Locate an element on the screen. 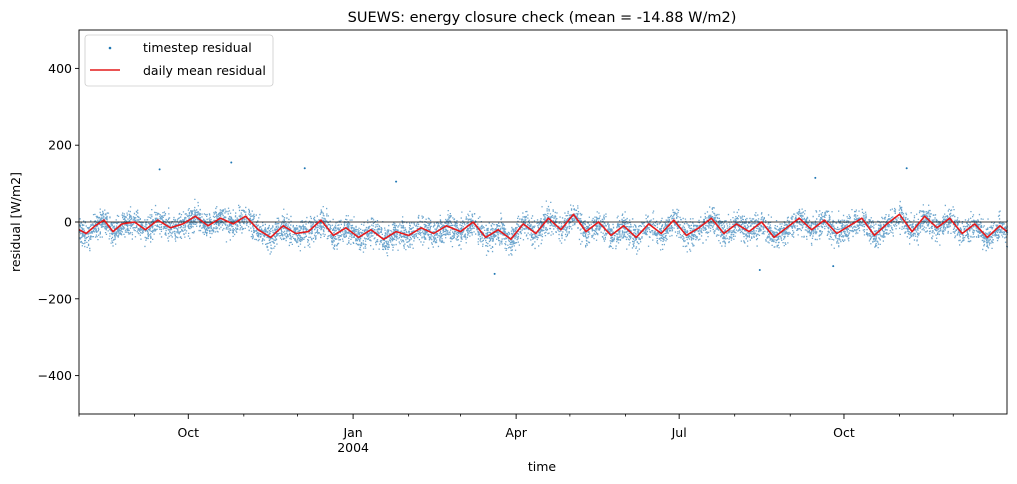  y-tick-label: 0 is located at coordinates (68, 222).